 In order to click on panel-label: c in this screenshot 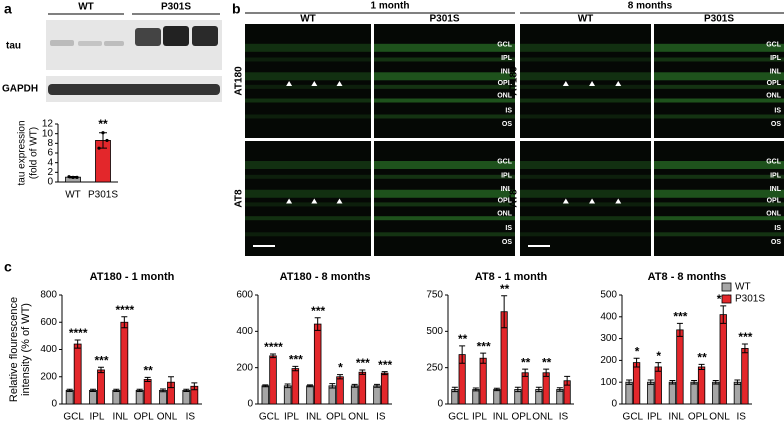, I will do `click(8, 267)`.